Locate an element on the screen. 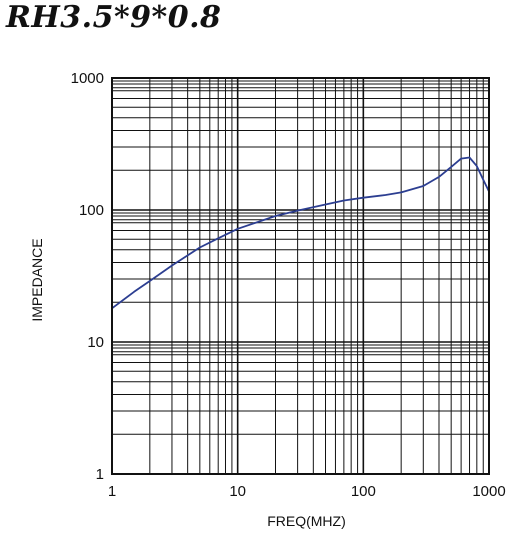  y-tick-label: 1000 is located at coordinates (87, 78).